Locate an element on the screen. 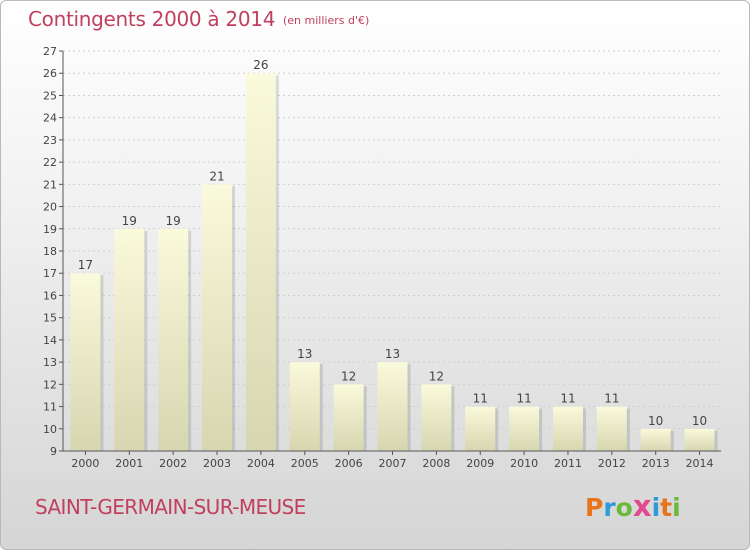  y-tick-label: 24 is located at coordinates (50, 118).